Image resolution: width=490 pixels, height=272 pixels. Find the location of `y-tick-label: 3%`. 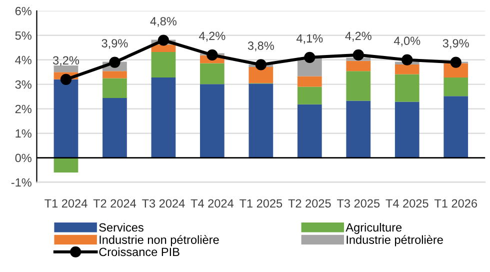

y-tick-label: 3% is located at coordinates (23, 84).